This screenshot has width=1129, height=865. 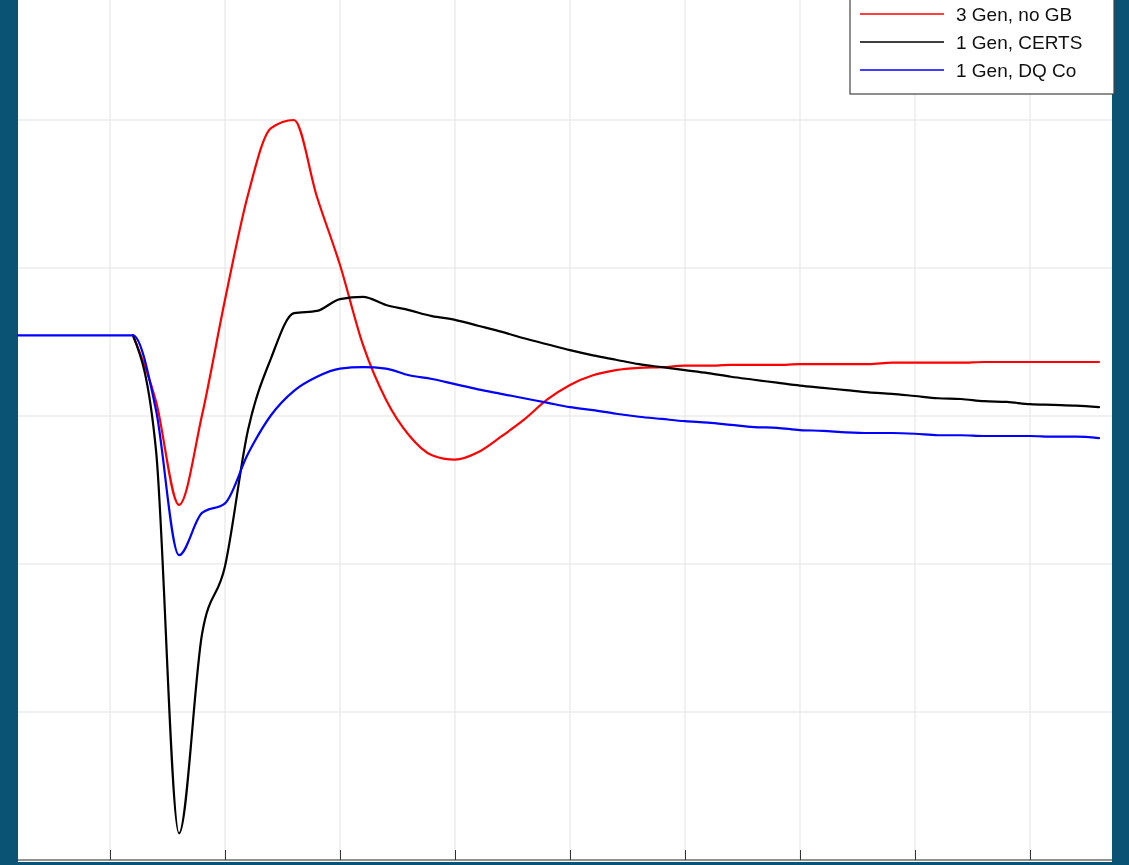 I want to click on legend-label: 3 Gen, no GB, so click(x=1014, y=14).